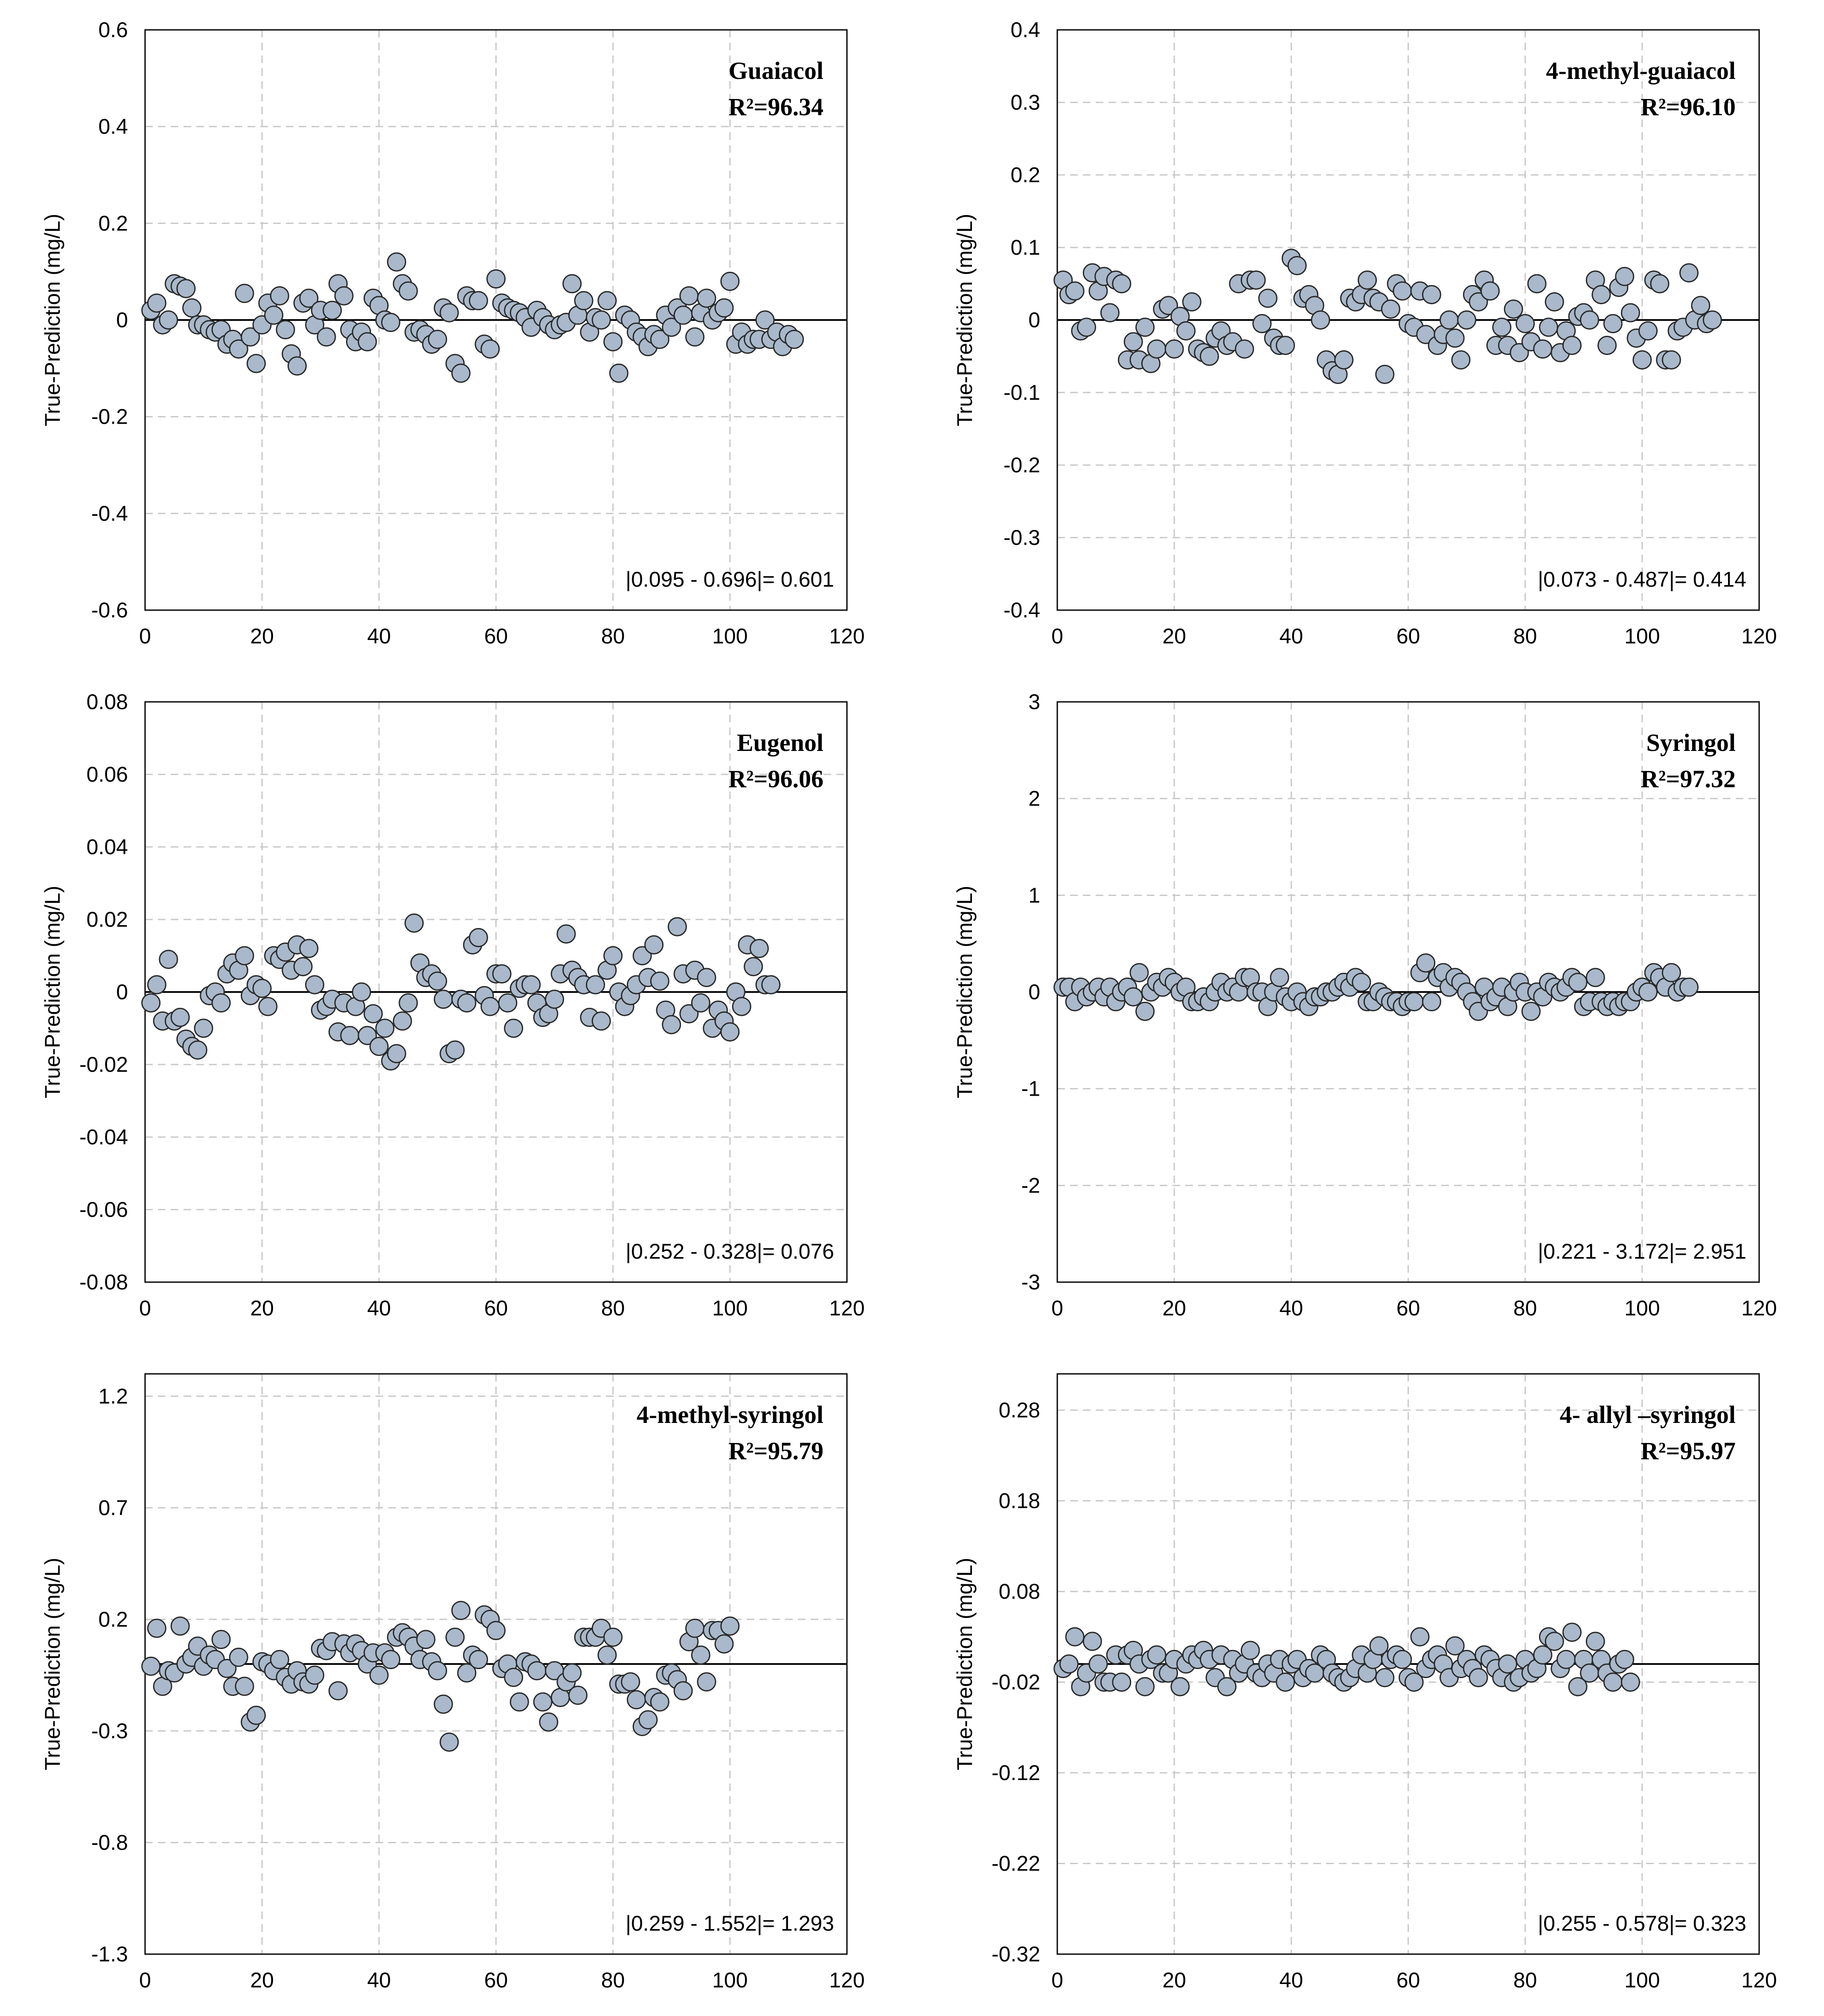 This screenshot has height=2016, width=1824. I want to click on range-annotation: |0.095 - 0.696|= 0.601, so click(729, 579).